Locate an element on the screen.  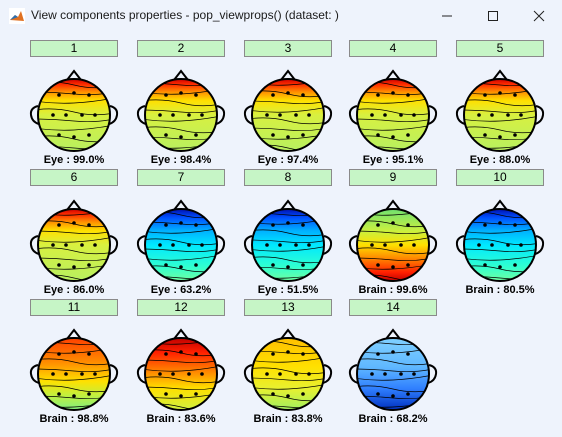
component-label-14: Brain : 68.2% is located at coordinates (393, 419).